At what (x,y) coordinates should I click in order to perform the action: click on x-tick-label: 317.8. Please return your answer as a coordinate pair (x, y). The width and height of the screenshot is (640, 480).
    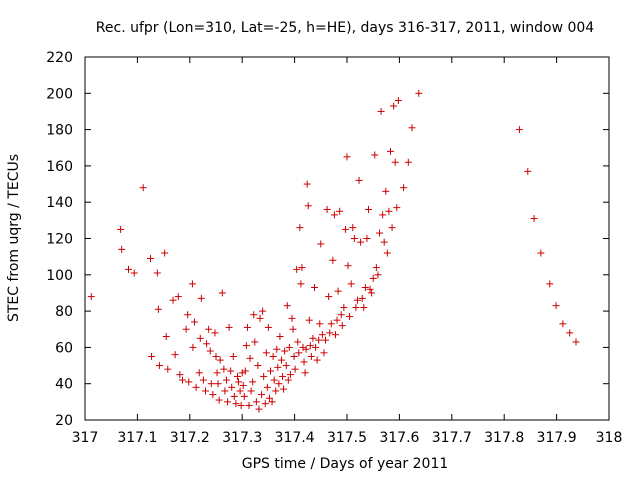
    Looking at the image, I should click on (504, 438).